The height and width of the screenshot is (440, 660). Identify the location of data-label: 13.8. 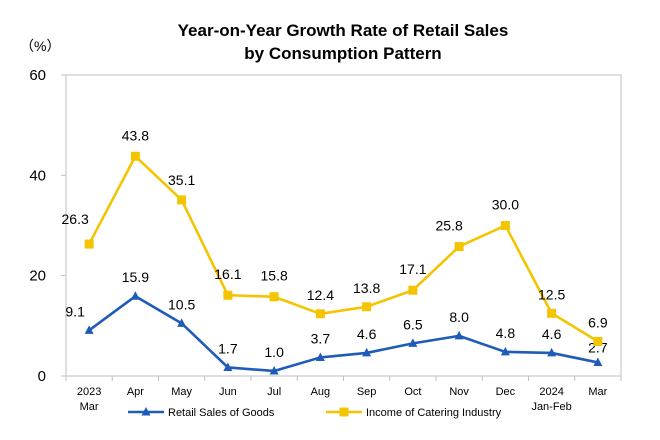
(366, 288).